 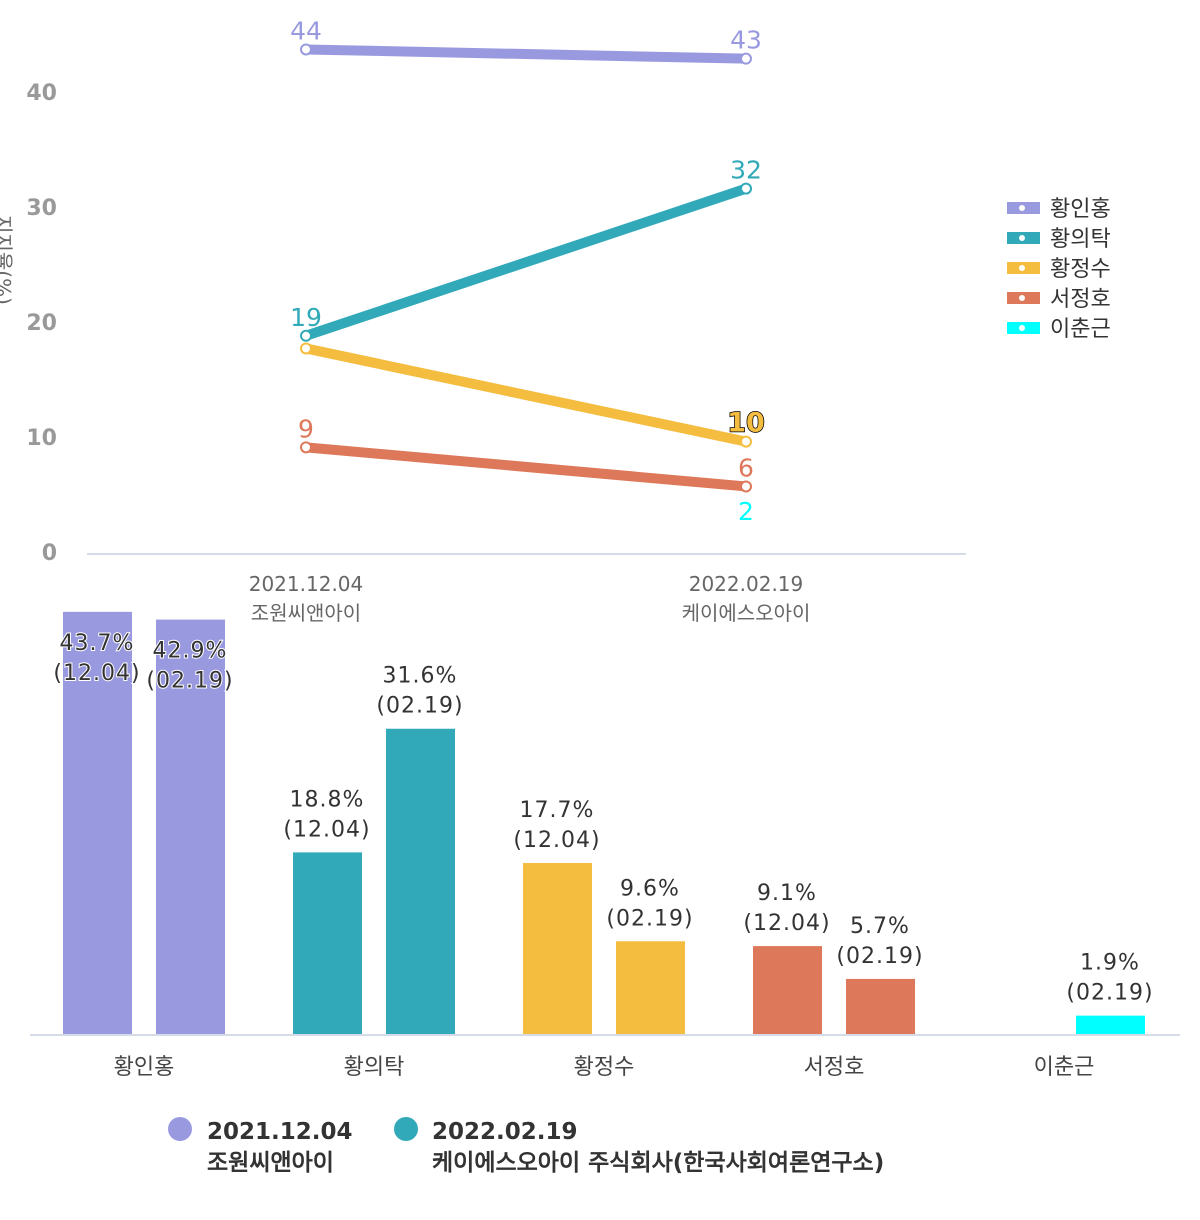 What do you see at coordinates (880, 926) in the screenshot?
I see `bar-value-label: 5.7%` at bounding box center [880, 926].